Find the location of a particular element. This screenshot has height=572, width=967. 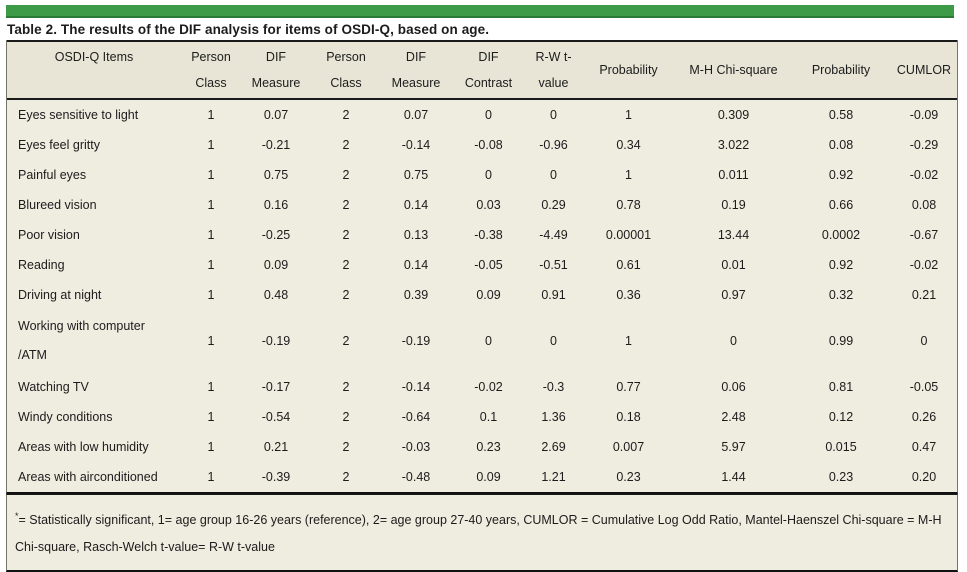

value-cell: 0.16 is located at coordinates (276, 205).